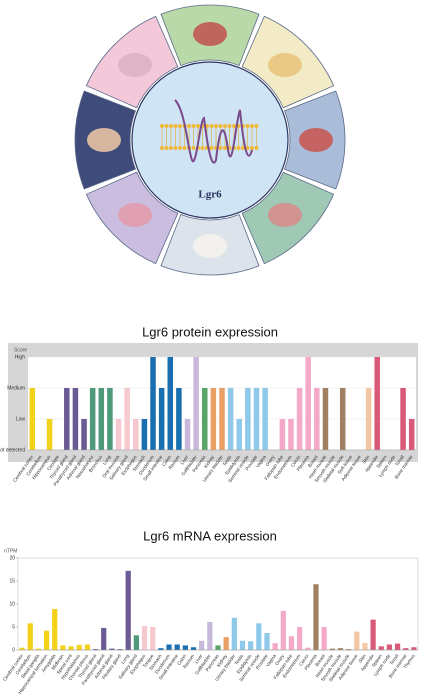  Describe the element at coordinates (13, 627) in the screenshot. I see `y-tick-label: 5` at that location.